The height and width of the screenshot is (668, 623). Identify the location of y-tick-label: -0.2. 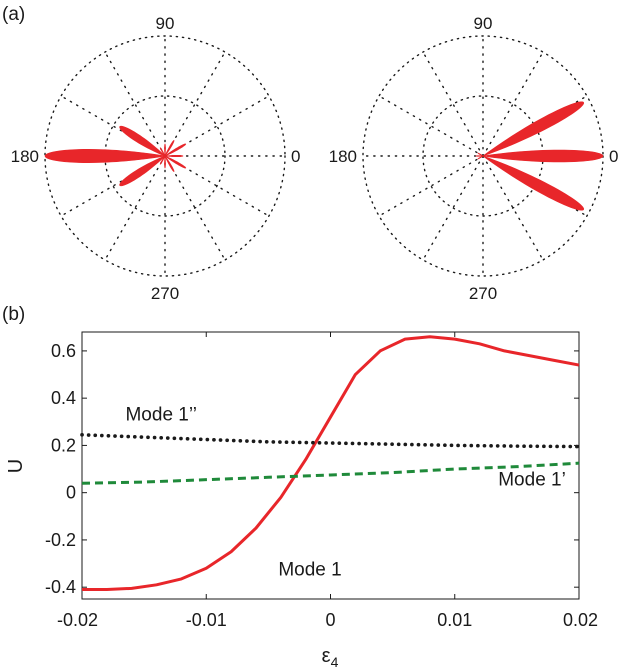
(60, 540).